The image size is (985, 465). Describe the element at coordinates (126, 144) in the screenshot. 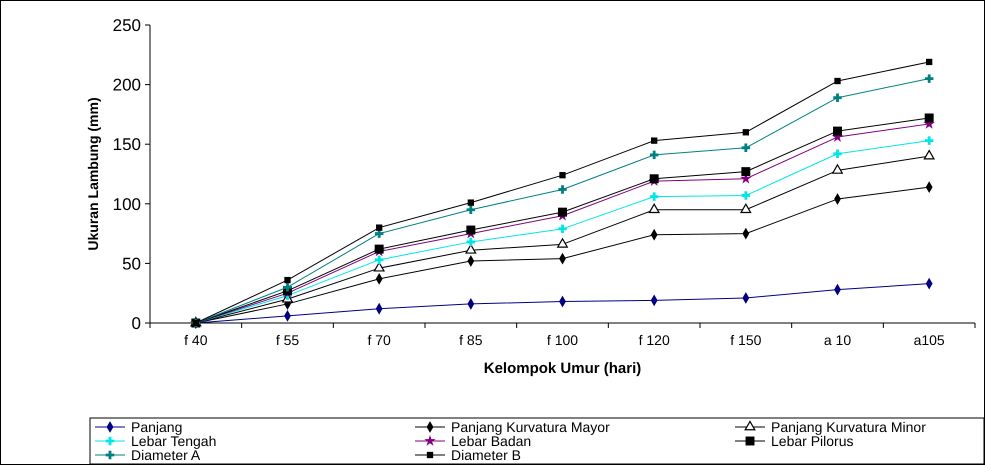

I see `y-tick-label: 150` at that location.